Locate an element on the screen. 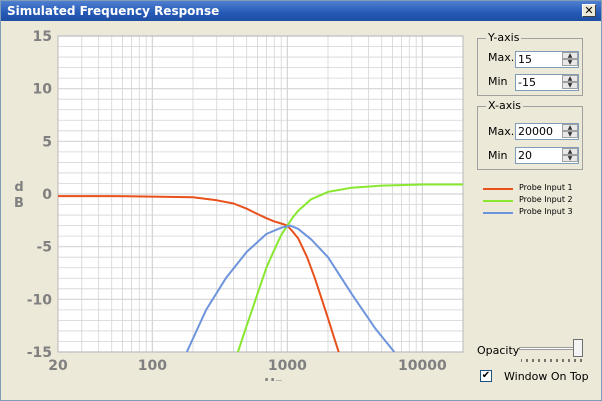 The height and width of the screenshot is (401, 602). x-axis-label: Hz is located at coordinates (273, 379).